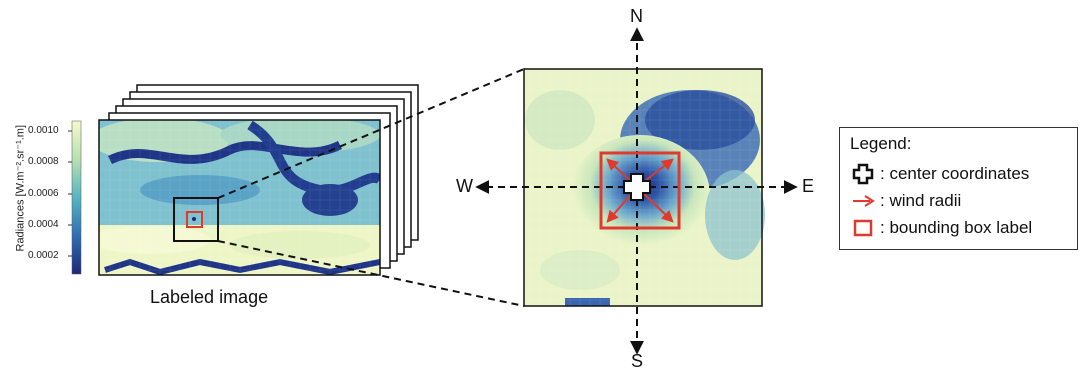 The image size is (1083, 372). I want to click on zoom-line-bottom, so click(371, 273).